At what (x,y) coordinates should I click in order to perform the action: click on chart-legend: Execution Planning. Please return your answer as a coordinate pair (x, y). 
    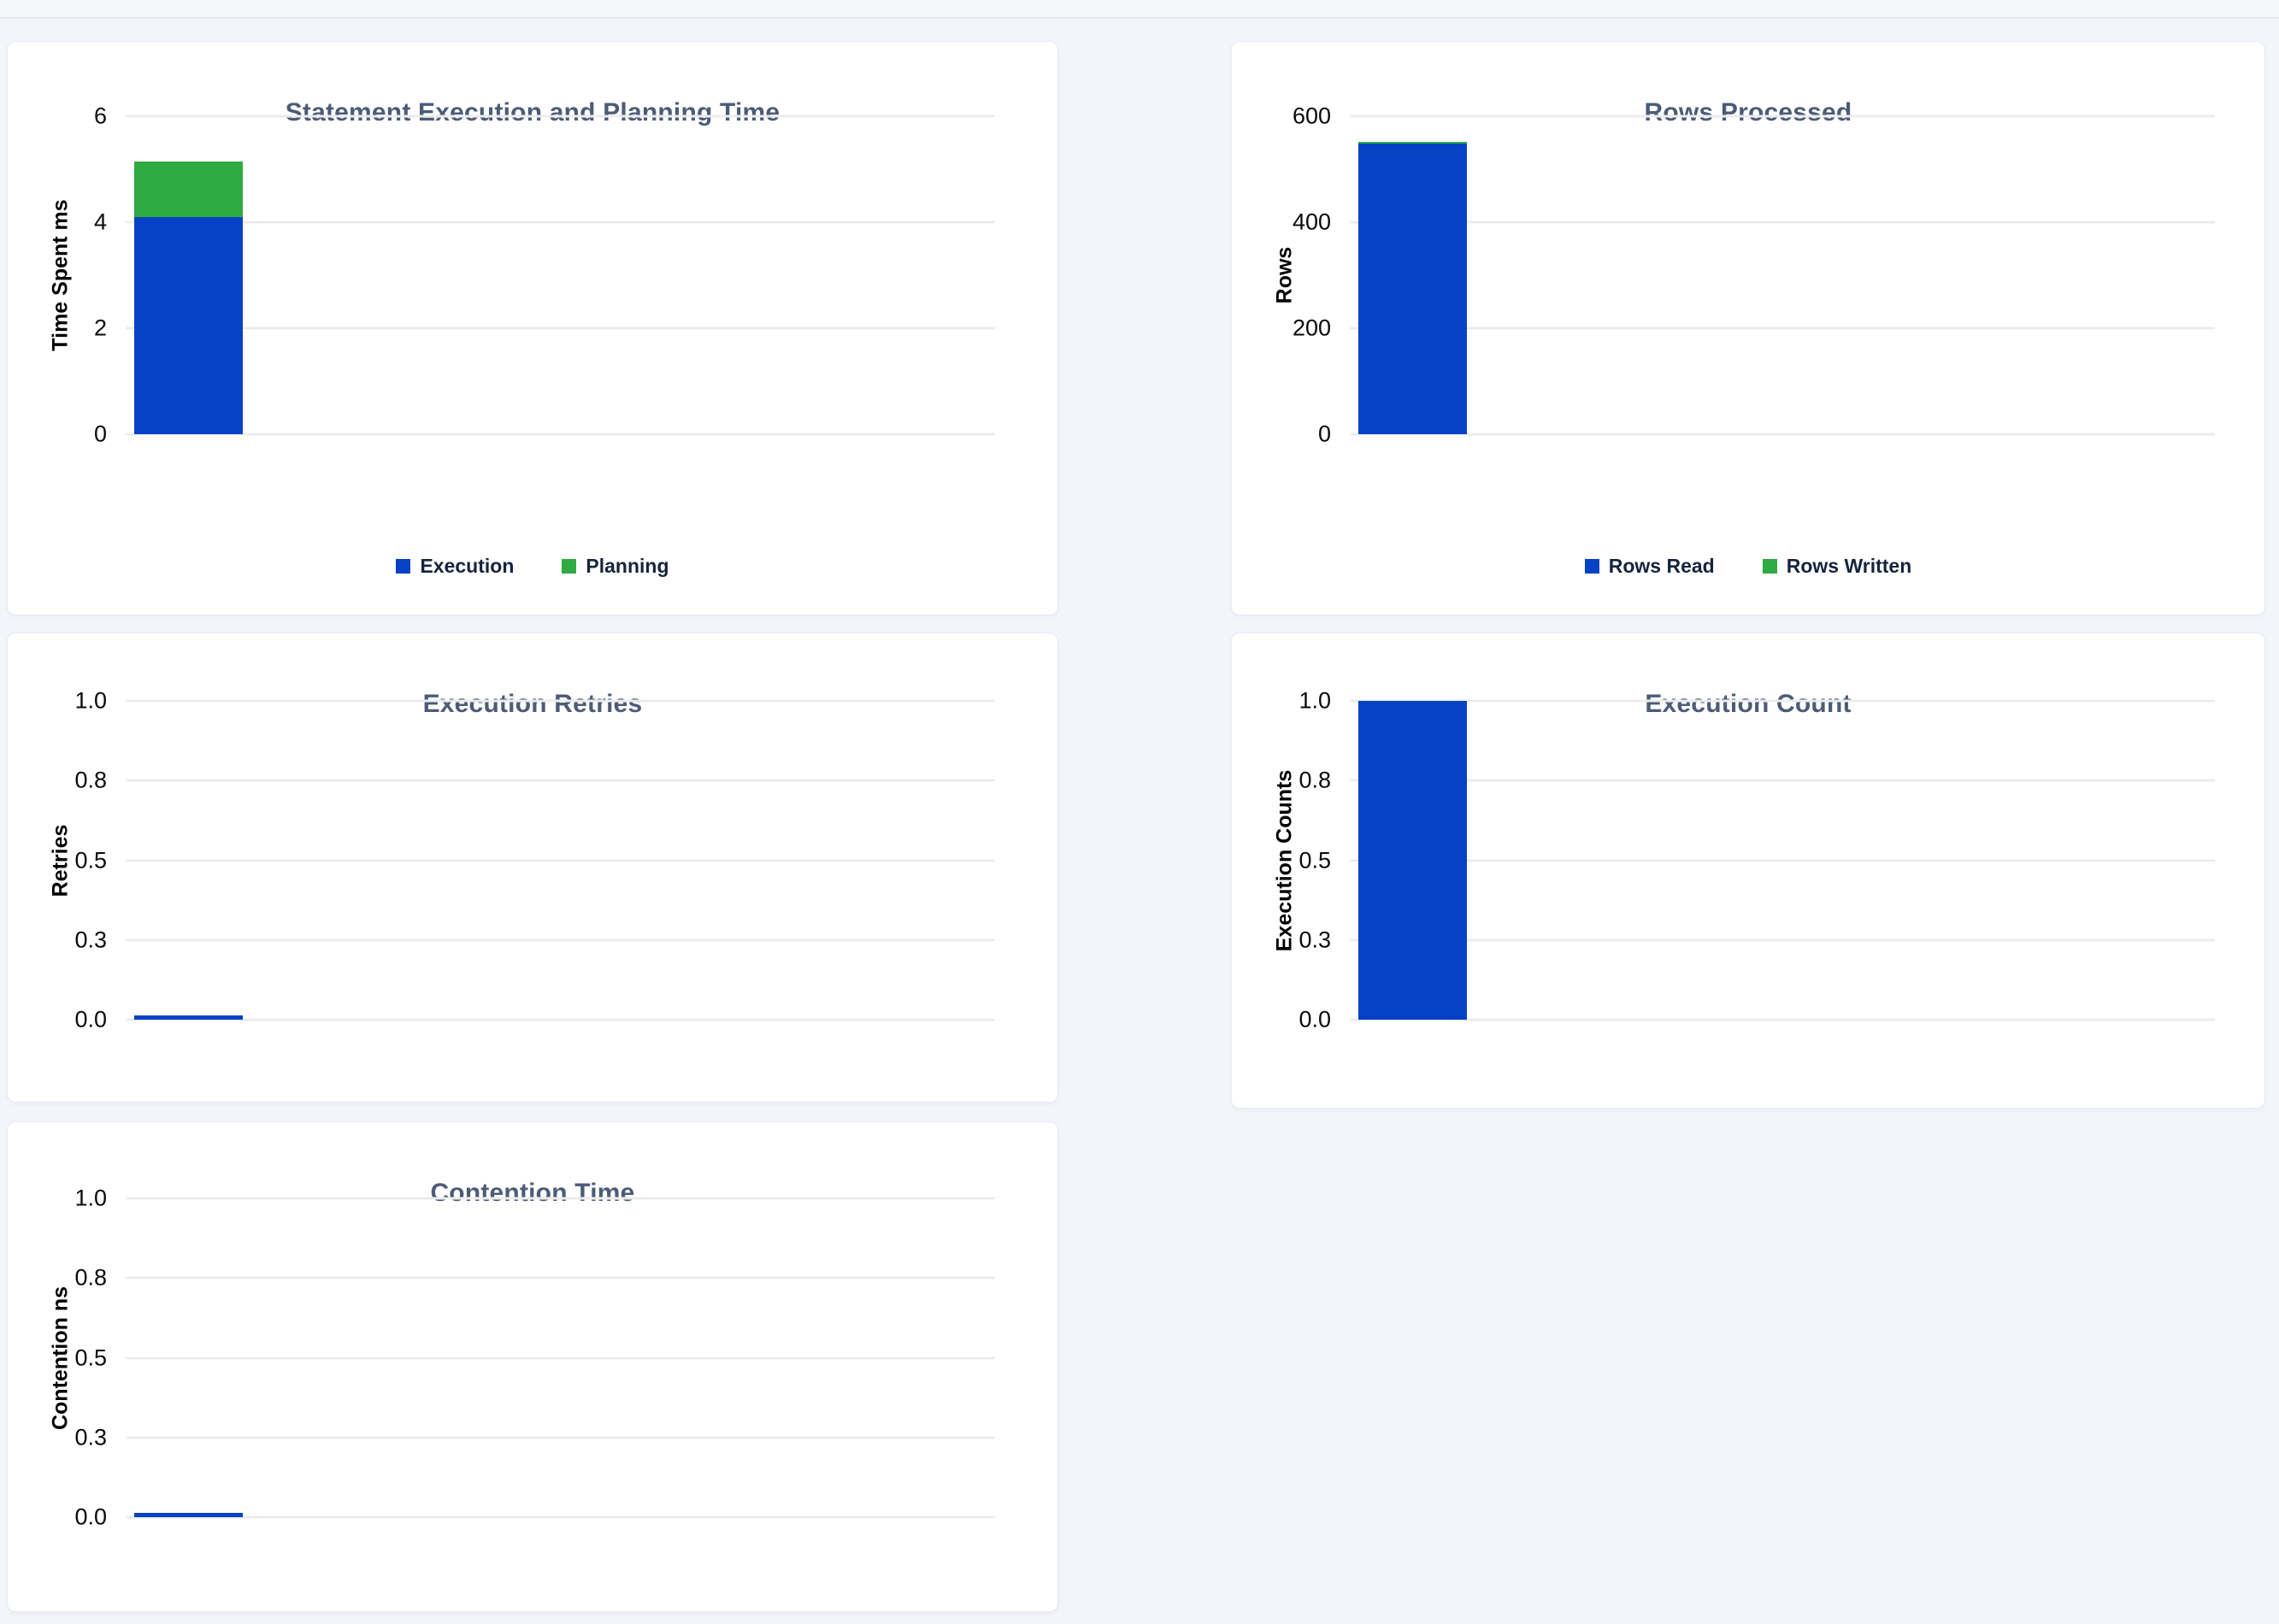
    Looking at the image, I should click on (532, 566).